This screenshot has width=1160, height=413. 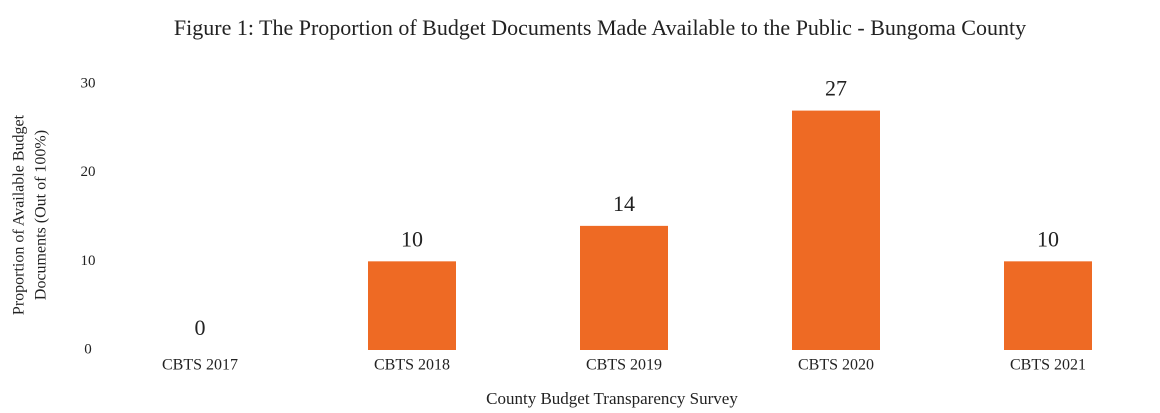 I want to click on x-tick-label: CBTS 2018, so click(x=412, y=365).